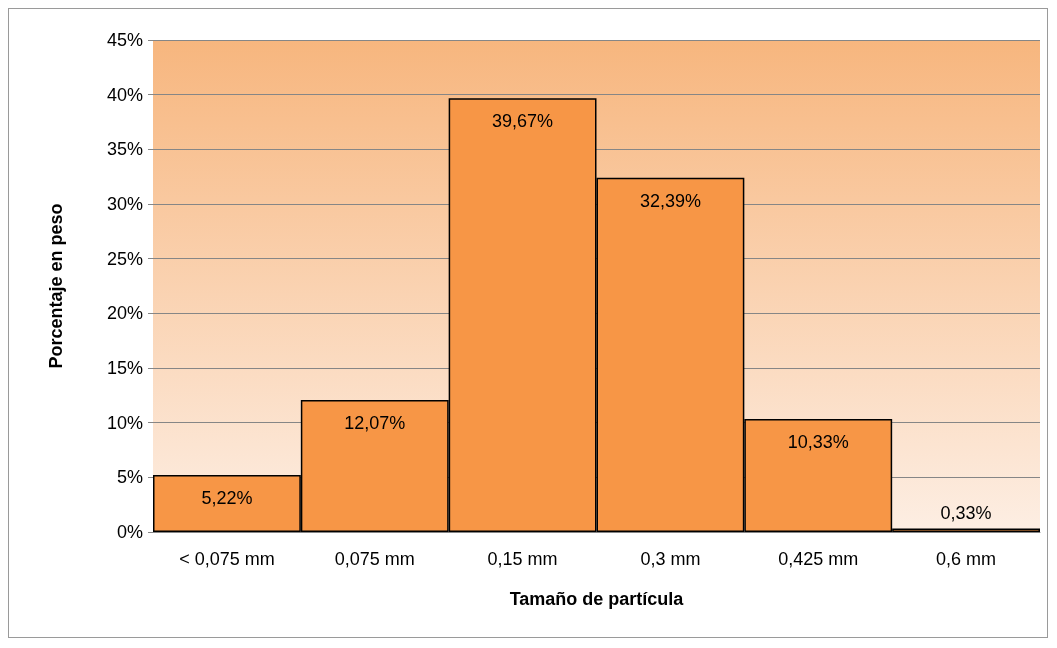  What do you see at coordinates (124, 313) in the screenshot?
I see `y-tick-label: 20%` at bounding box center [124, 313].